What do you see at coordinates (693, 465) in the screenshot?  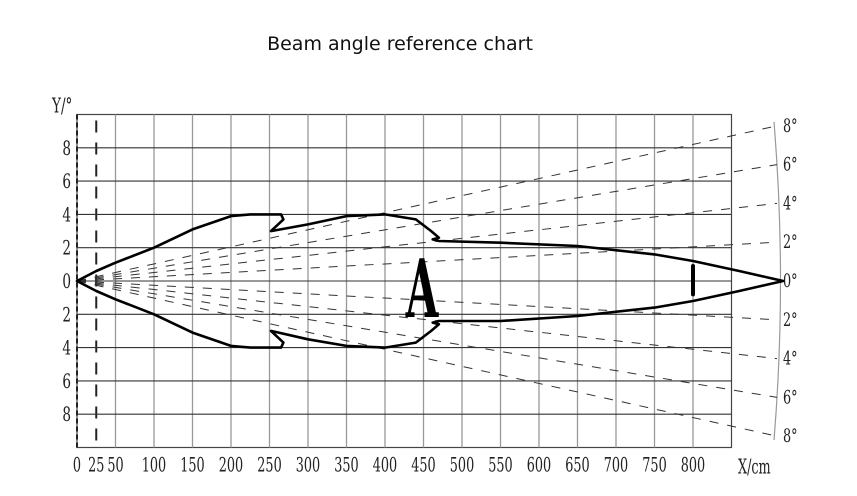 I see `x-tick-label: 800` at bounding box center [693, 465].